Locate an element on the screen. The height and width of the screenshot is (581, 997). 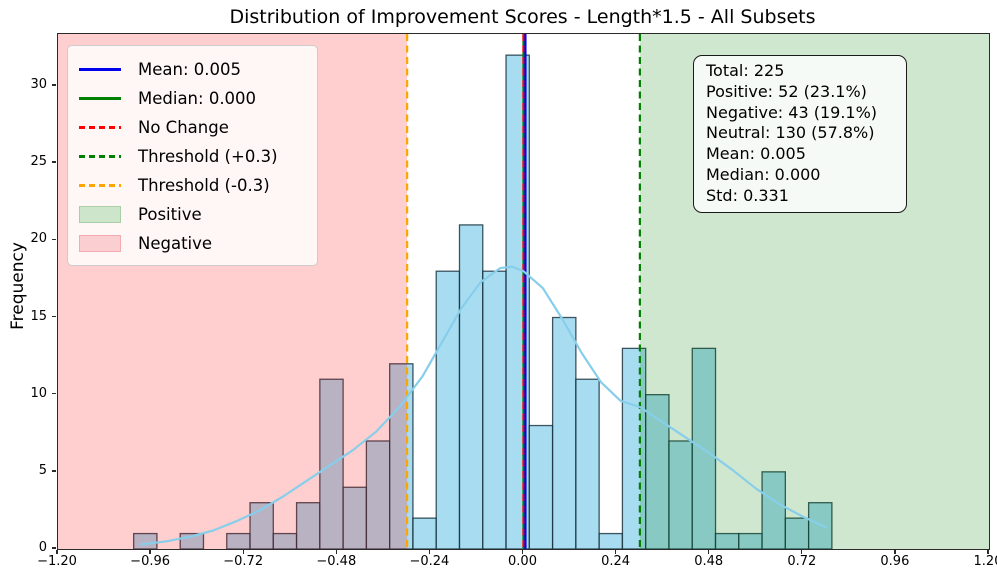
legend-label: Negative is located at coordinates (175, 243).